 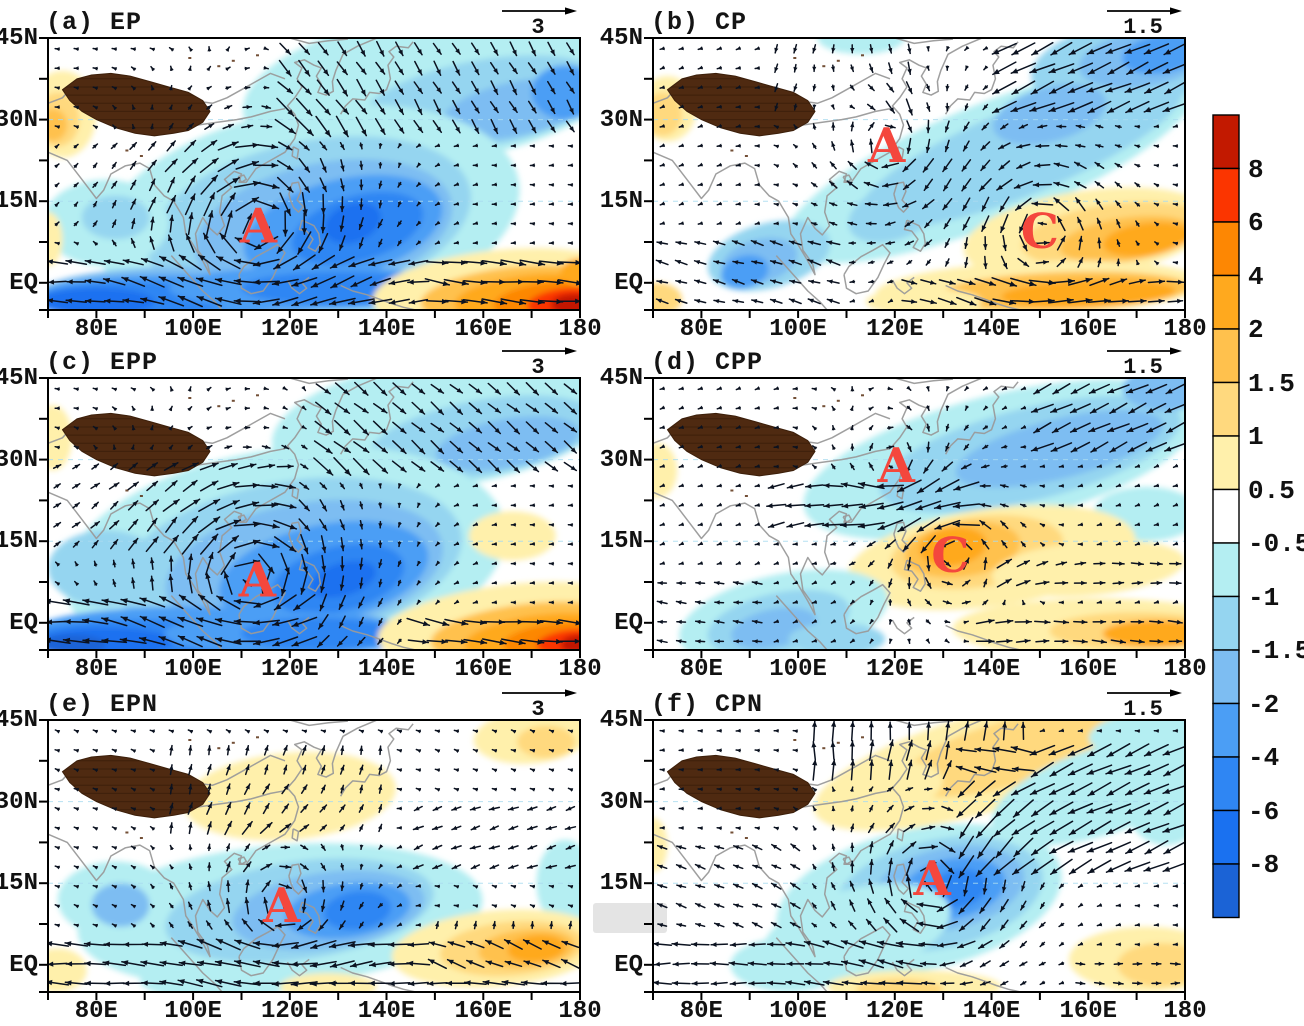 I want to click on ref-vector-e: 3, so click(x=538, y=704).